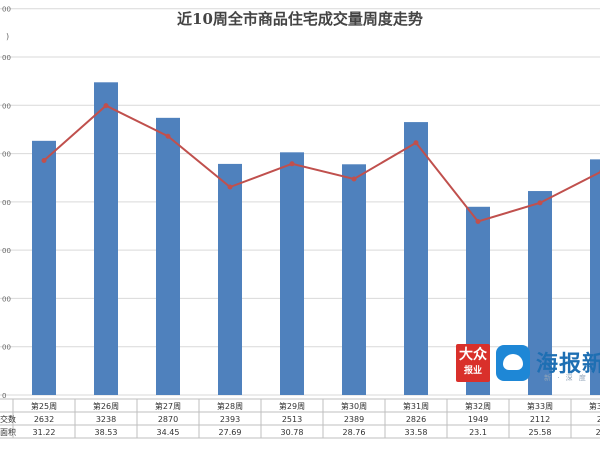 The height and width of the screenshot is (450, 600). What do you see at coordinates (44, 432) in the screenshot?
I see `data-label-area: 31.22` at bounding box center [44, 432].